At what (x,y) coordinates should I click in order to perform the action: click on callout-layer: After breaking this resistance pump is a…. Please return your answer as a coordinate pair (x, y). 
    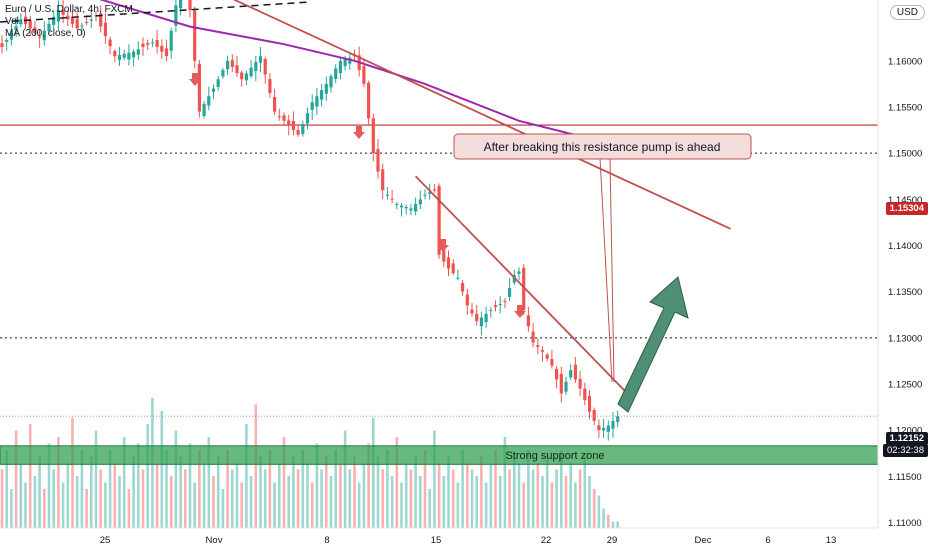
    Looking at the image, I should click on (602, 258).